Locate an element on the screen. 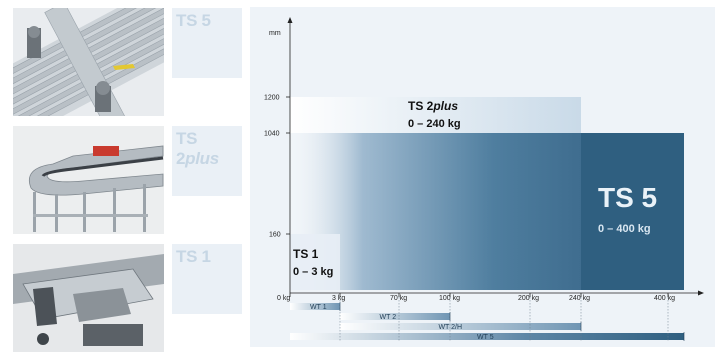 This screenshot has height=354, width=722. label-ts2plus: TS 2plus is located at coordinates (207, 161).